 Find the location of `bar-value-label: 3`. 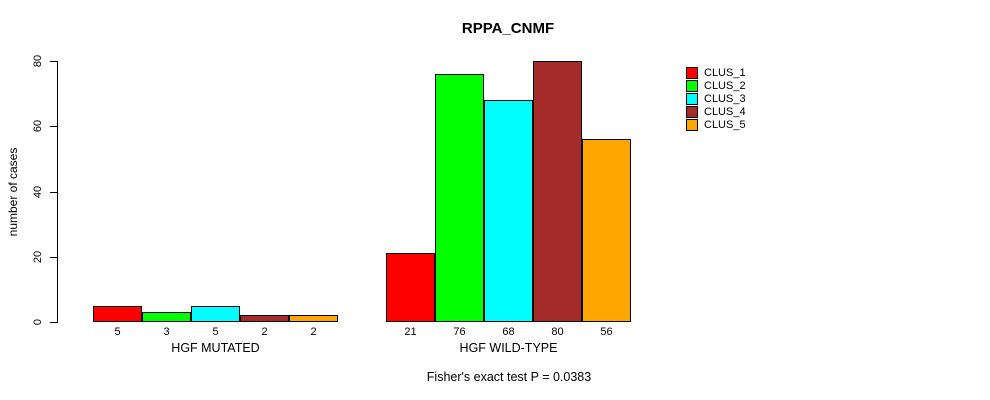

bar-value-label: 3 is located at coordinates (166, 332).